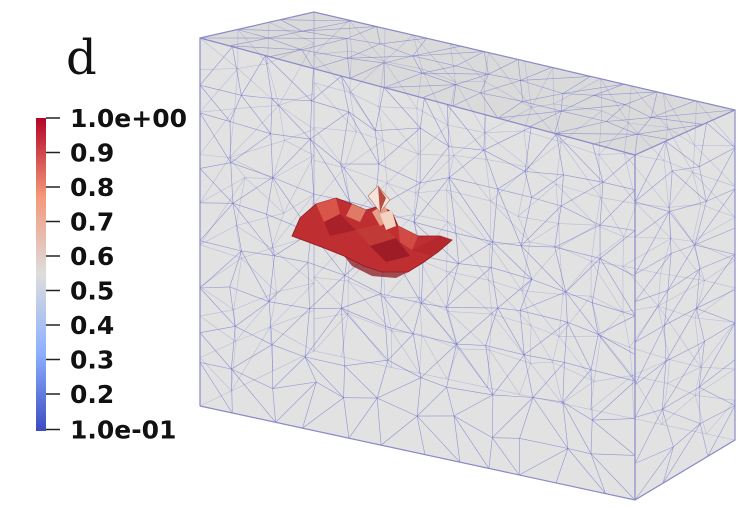 This screenshot has height=509, width=743. Describe the element at coordinates (92, 187) in the screenshot. I see `colorbar-tick-label: 0.8` at that location.